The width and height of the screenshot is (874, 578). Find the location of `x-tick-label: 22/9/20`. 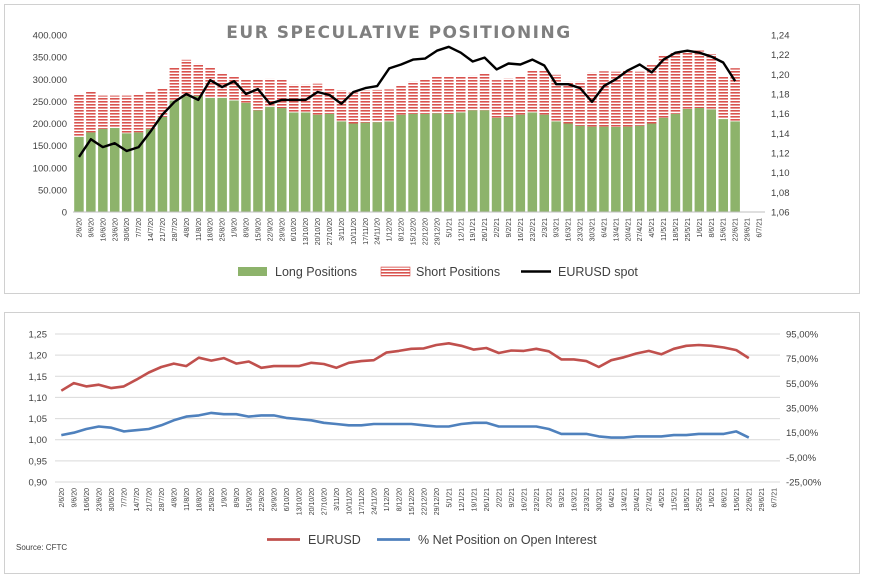

x-tick-label: 22/9/20 is located at coordinates (270, 229).